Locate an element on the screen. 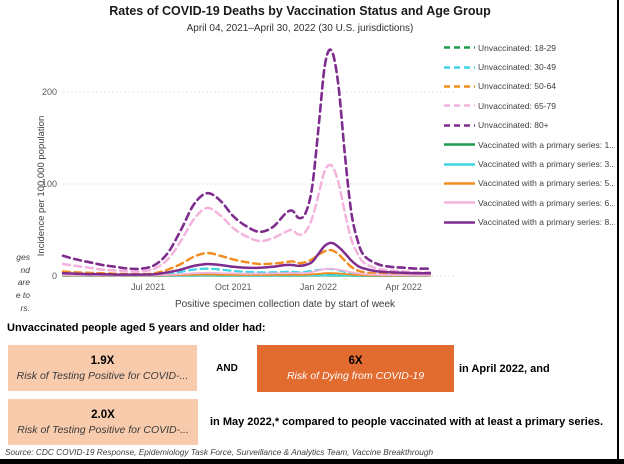  and-connector: AND is located at coordinates (227, 368).